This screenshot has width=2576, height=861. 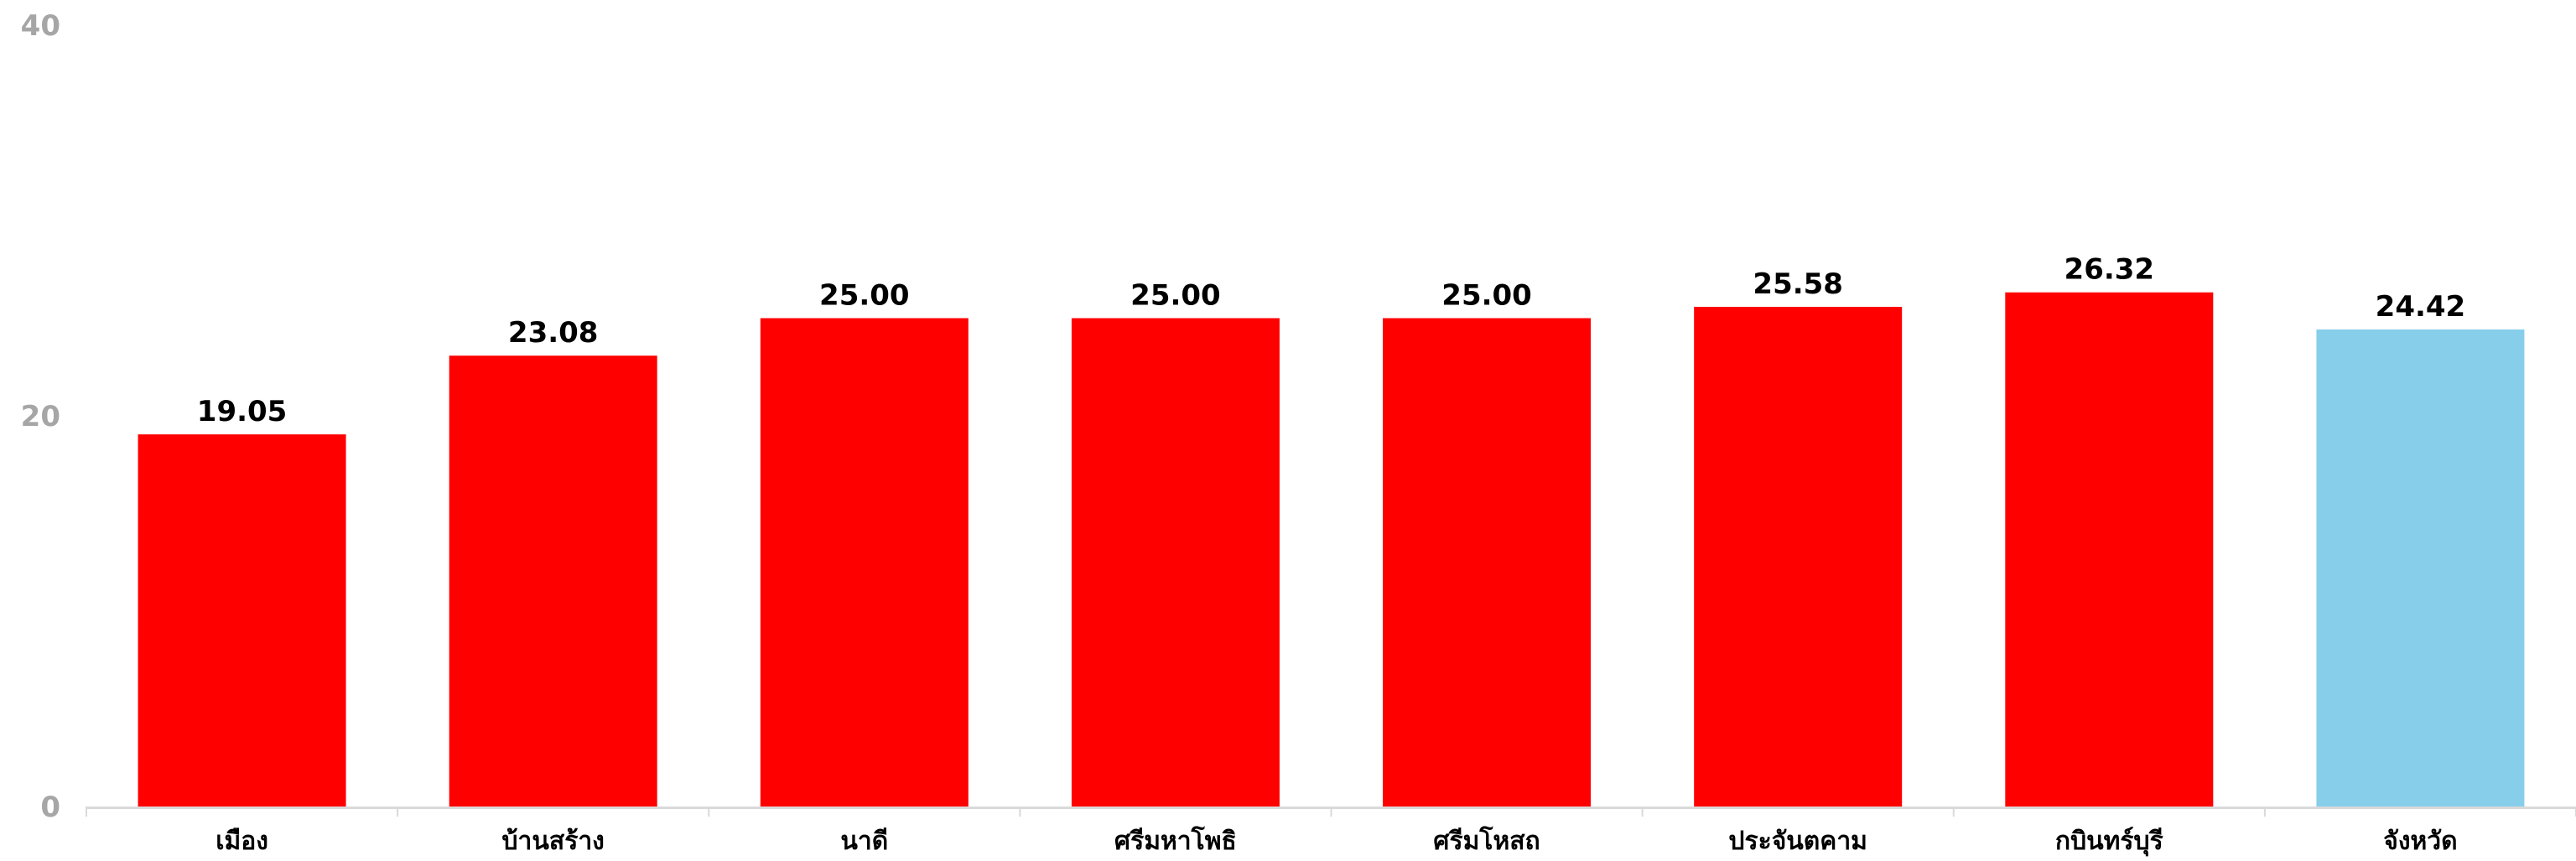 What do you see at coordinates (553, 333) in the screenshot?
I see `data-label: 23.08` at bounding box center [553, 333].